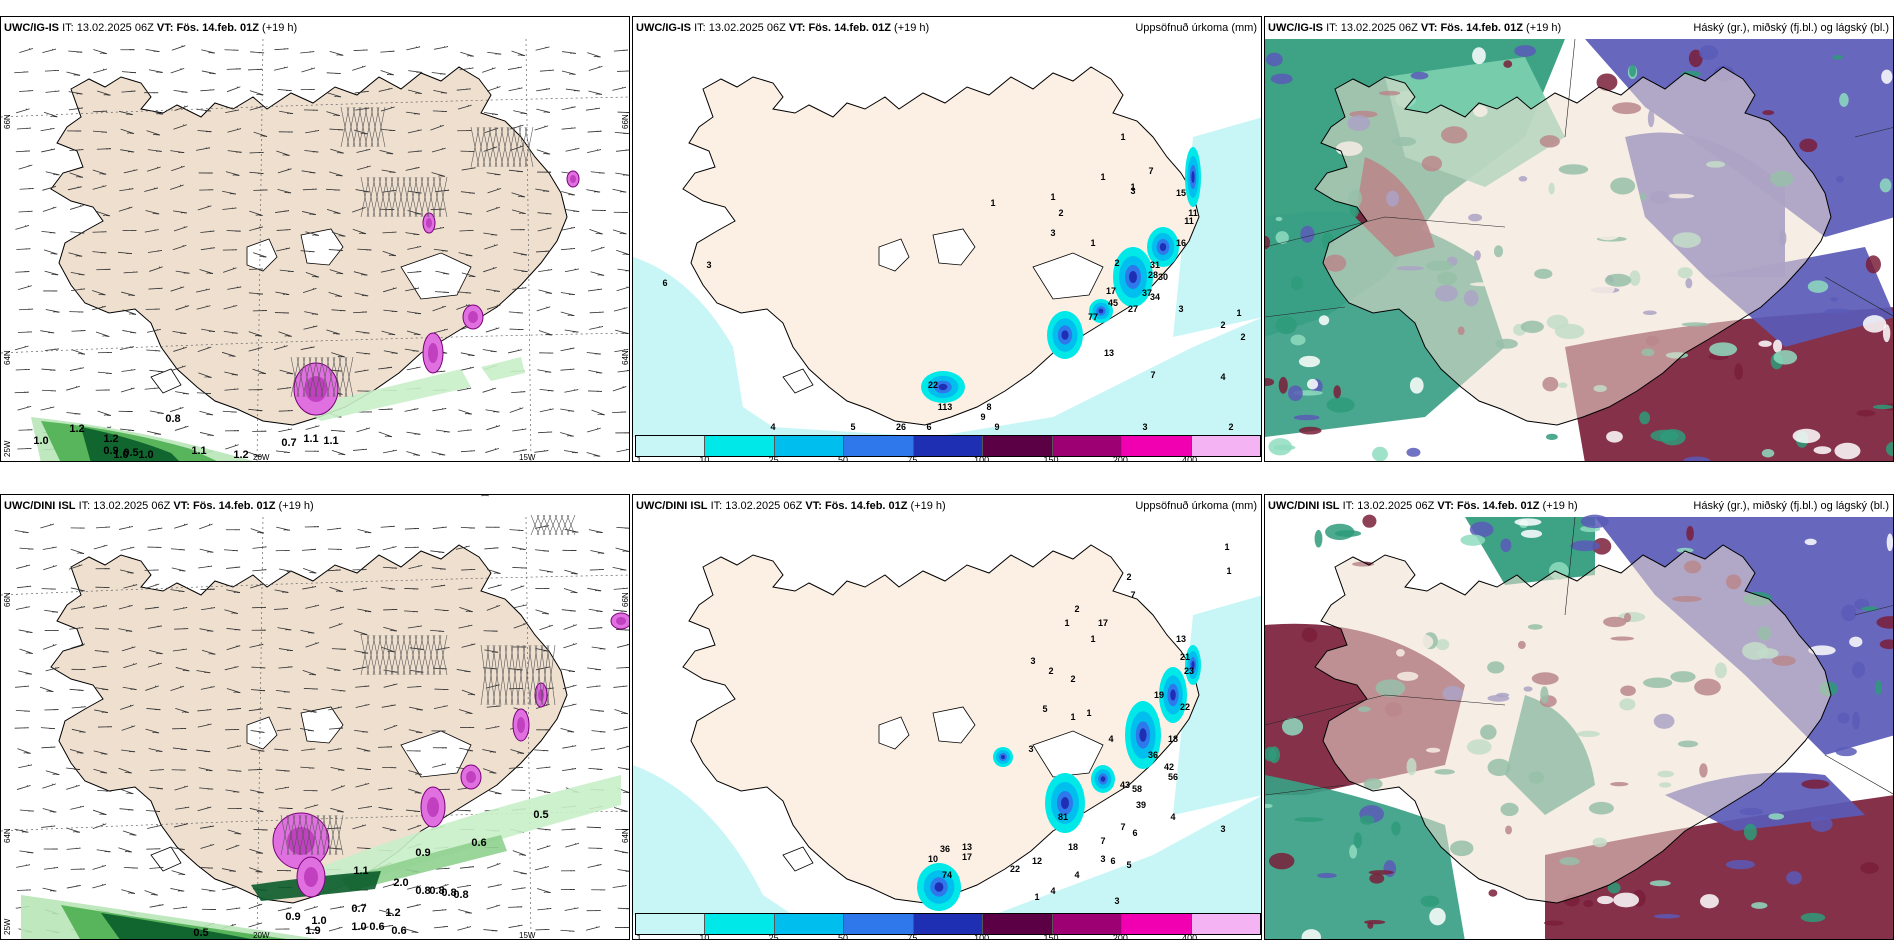  Describe the element at coordinates (1173, 739) in the screenshot. I see `precip-value-label: 18` at that location.